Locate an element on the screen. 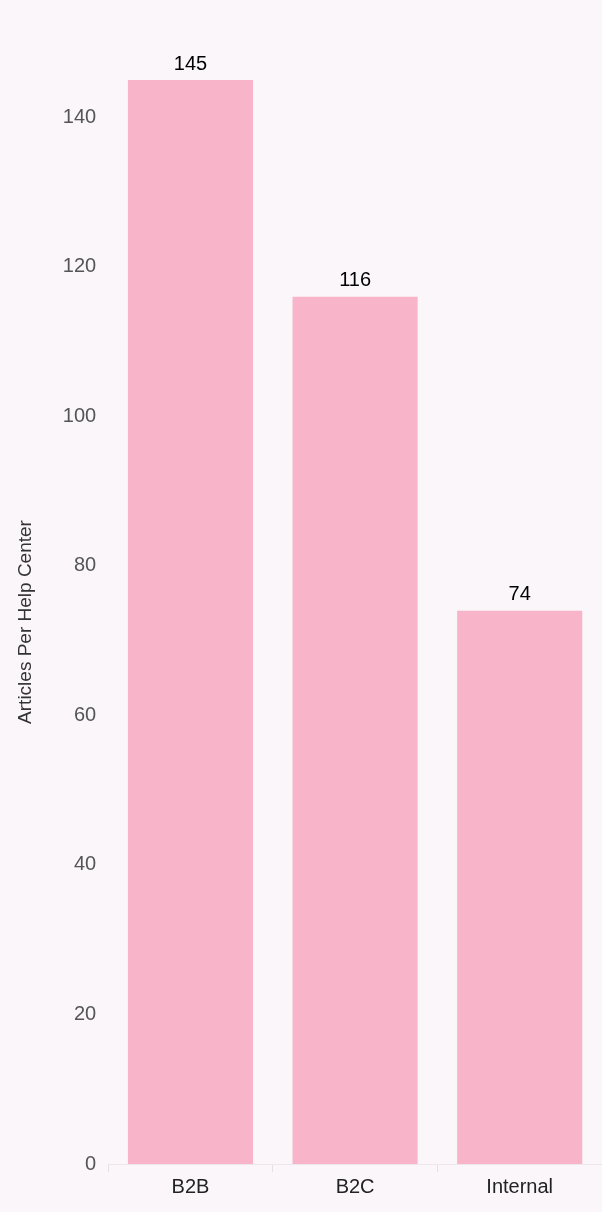  data-label: 74 is located at coordinates (519, 593).